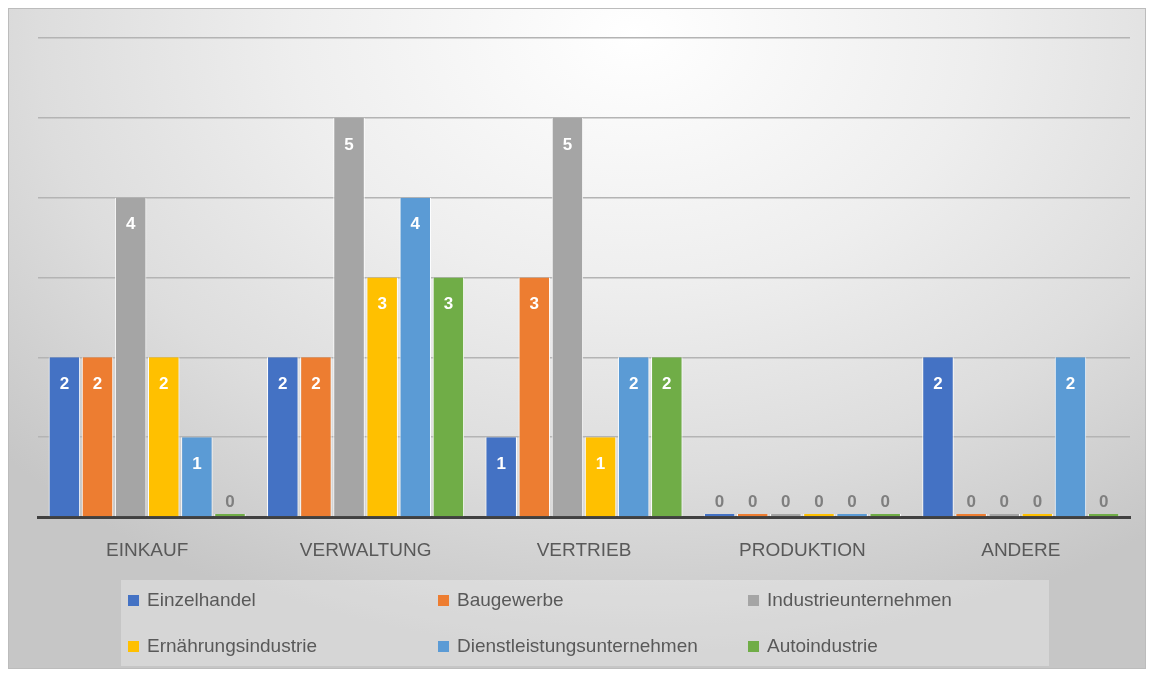  I want to click on legend-label: Baugewerbe, so click(510, 600).